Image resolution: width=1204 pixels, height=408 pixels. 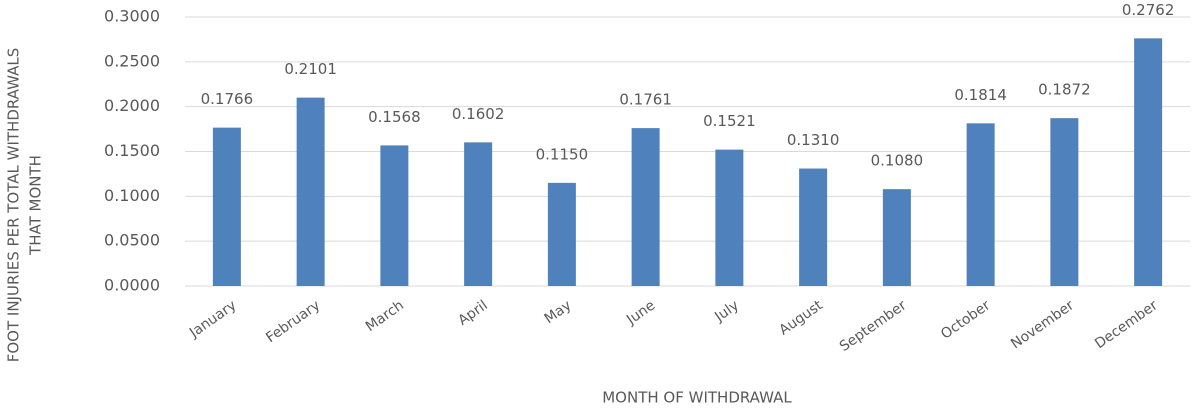 I want to click on x-tick-label: December, so click(x=1126, y=324).